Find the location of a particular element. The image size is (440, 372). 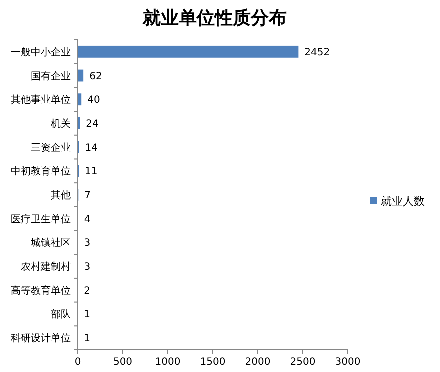

y-tick-label: 机关 is located at coordinates (61, 124).